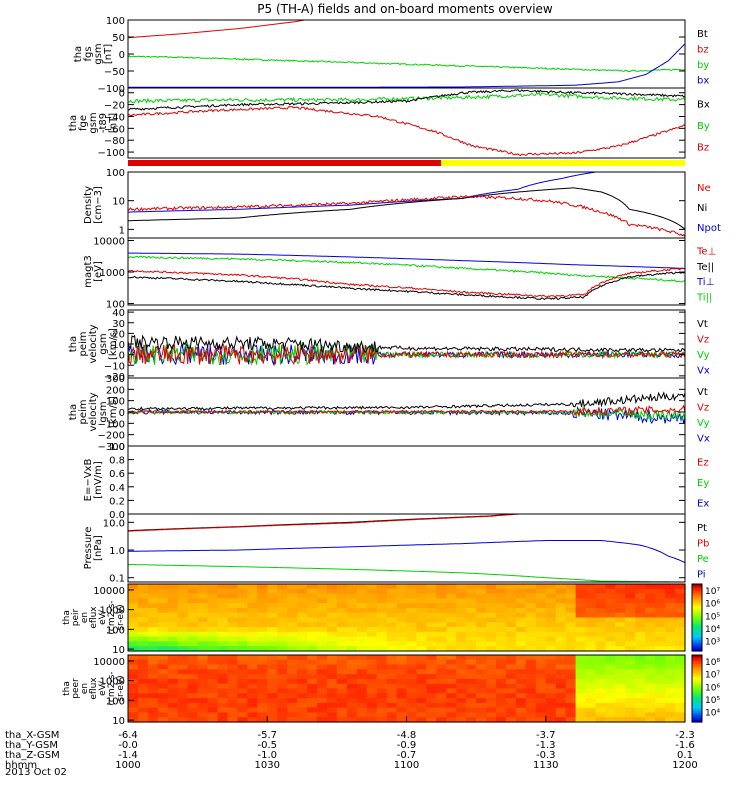 The width and height of the screenshot is (750, 800). What do you see at coordinates (117, 461) in the screenshot?
I see `ytick-label: 0.8` at bounding box center [117, 461].